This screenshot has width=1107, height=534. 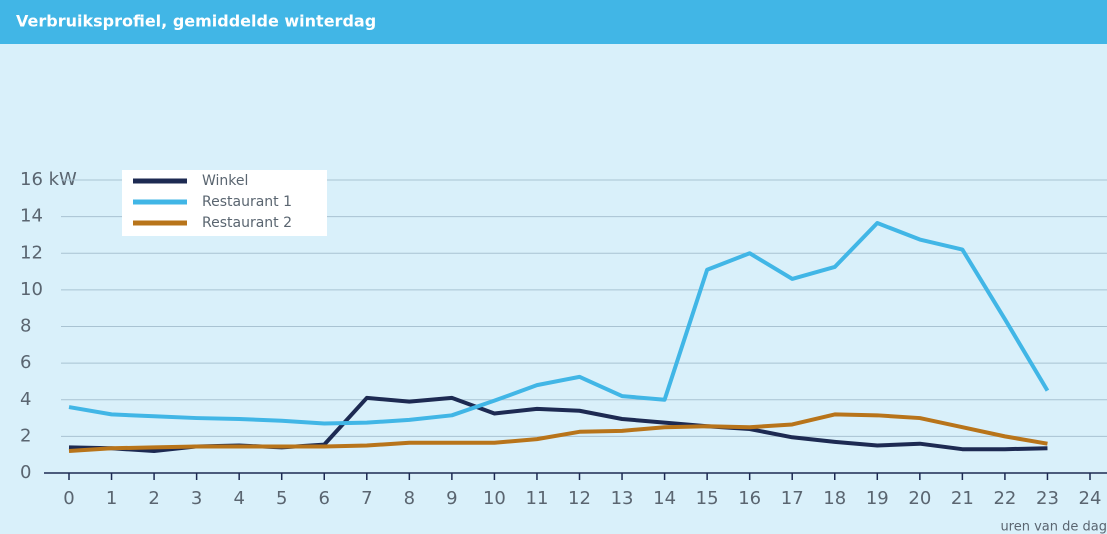 I want to click on x-tick-label: 2, so click(x=153, y=498).